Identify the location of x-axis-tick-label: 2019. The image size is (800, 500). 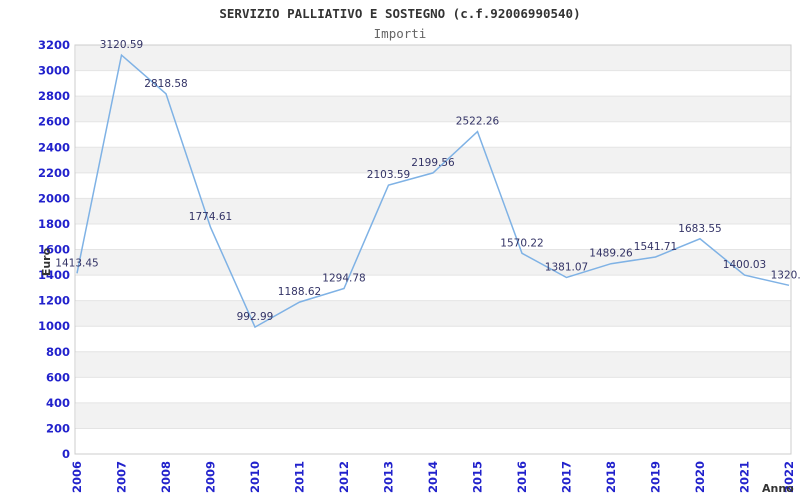
(656, 477).